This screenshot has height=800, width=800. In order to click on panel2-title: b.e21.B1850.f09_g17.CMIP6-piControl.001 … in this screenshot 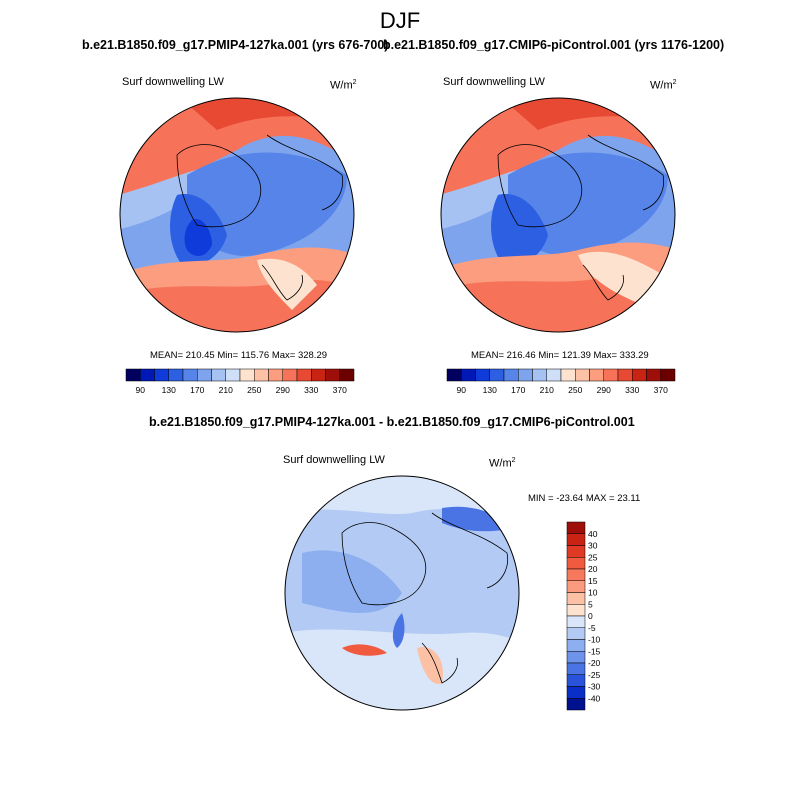, I will do `click(554, 45)`.